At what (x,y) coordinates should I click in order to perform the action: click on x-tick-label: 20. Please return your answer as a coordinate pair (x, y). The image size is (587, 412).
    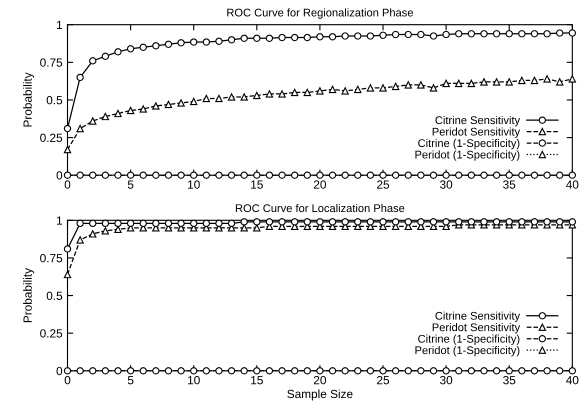
    Looking at the image, I should click on (320, 184).